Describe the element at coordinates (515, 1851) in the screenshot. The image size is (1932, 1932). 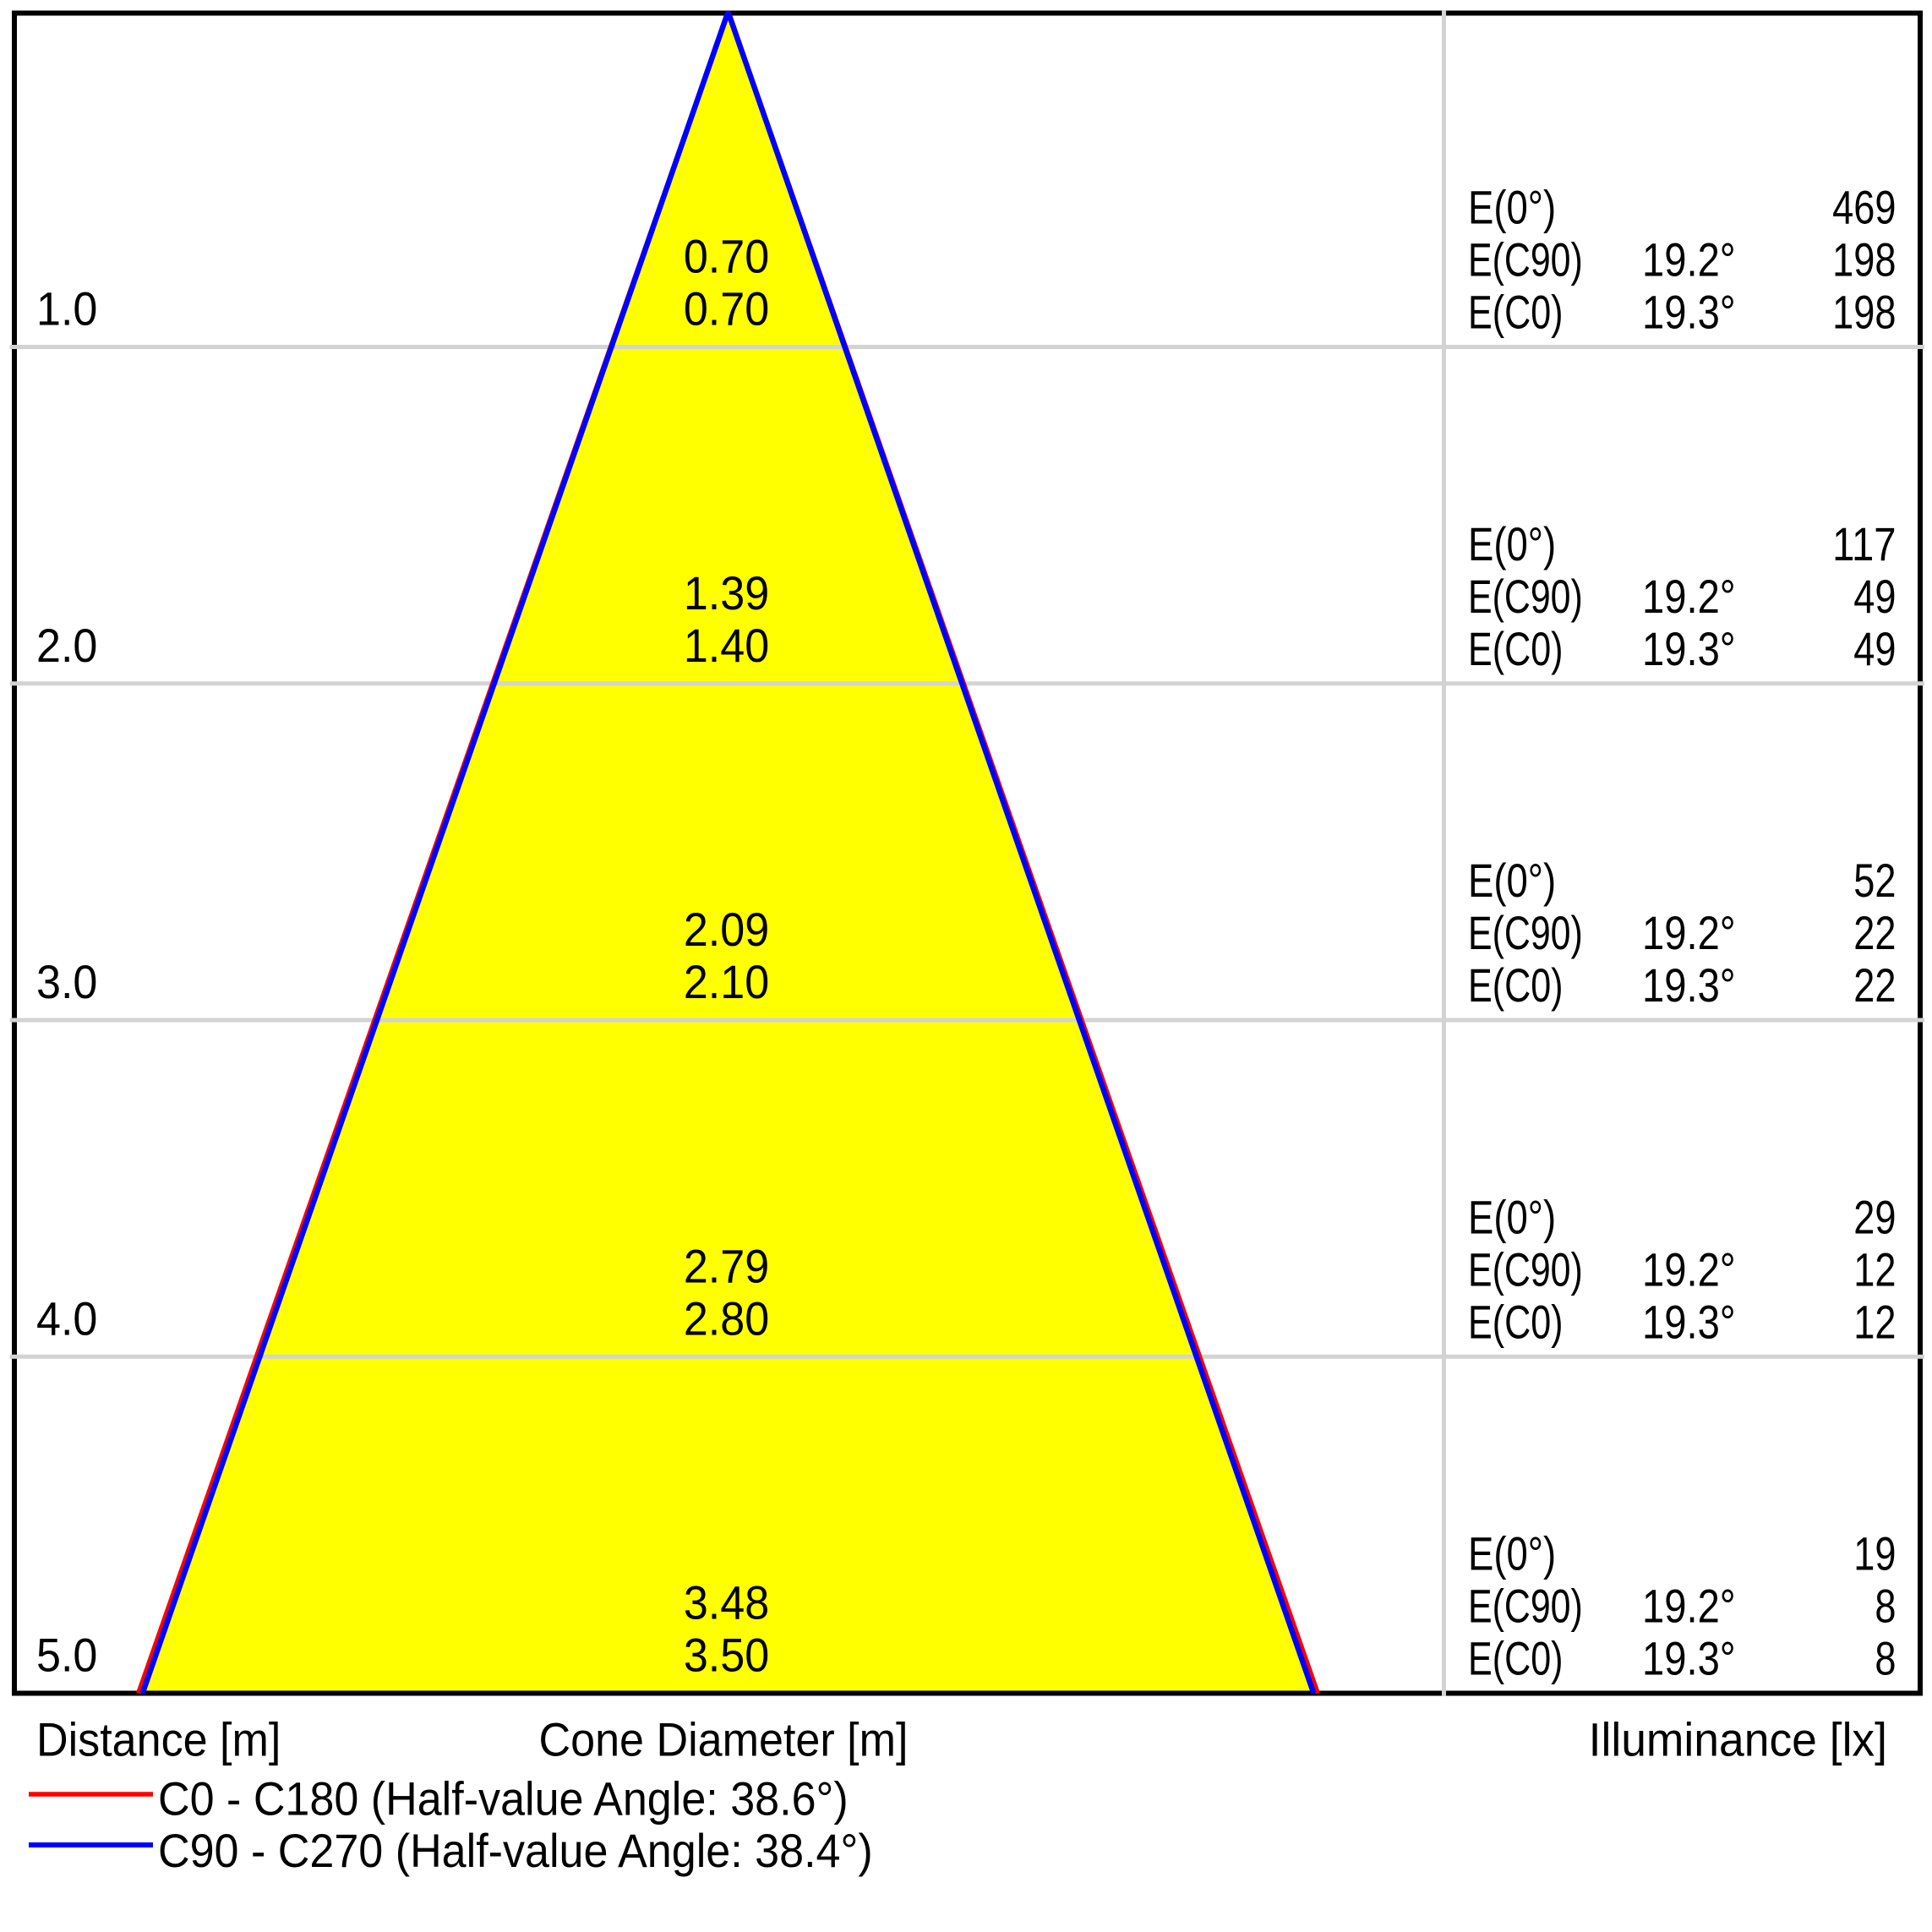
I see `svg-text:C90 - C270 (Half-value Angle:: C90 - C270 (Half-value Angle: 38.4°)` at that location.